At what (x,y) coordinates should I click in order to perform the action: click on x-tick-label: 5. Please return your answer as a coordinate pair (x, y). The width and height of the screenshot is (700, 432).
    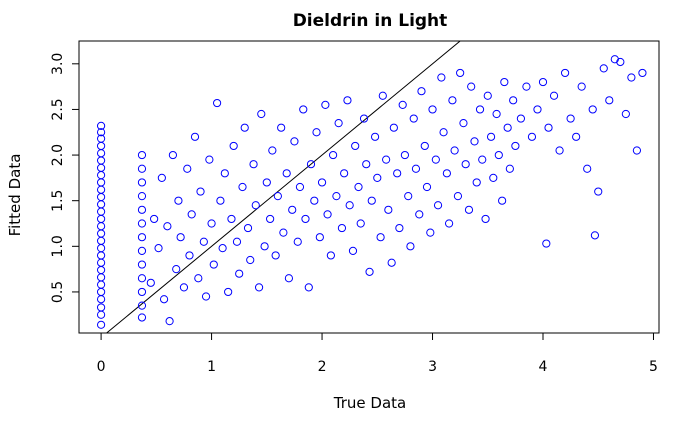
    Looking at the image, I should click on (653, 367).